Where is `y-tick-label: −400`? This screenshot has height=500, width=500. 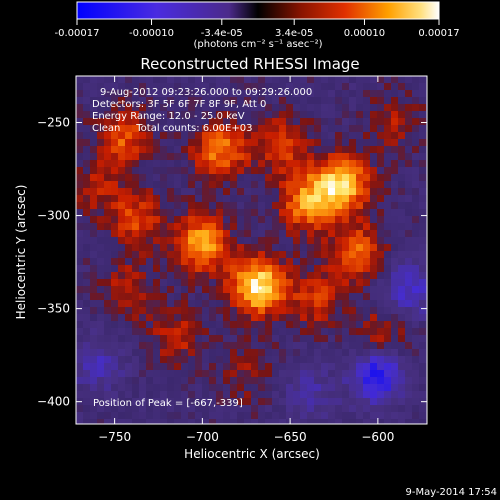 y-tick-label: −400 is located at coordinates (53, 402).